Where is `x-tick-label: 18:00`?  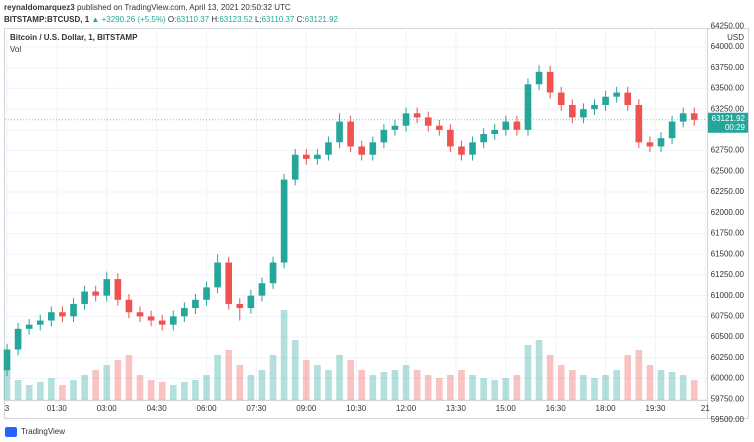
x-tick-label: 18:00 is located at coordinates (606, 408).